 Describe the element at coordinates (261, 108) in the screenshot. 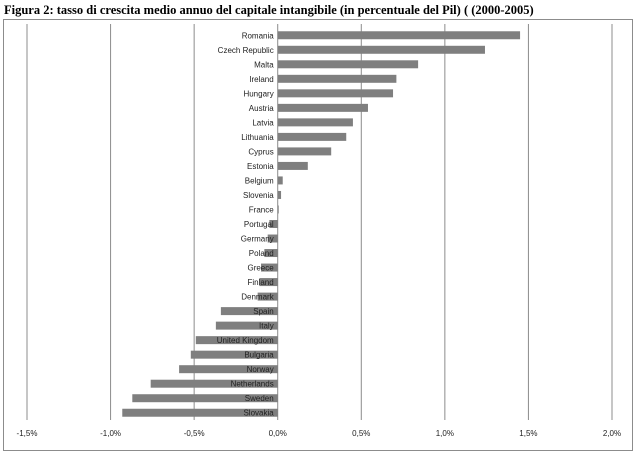

I see `category-label: Austria` at that location.